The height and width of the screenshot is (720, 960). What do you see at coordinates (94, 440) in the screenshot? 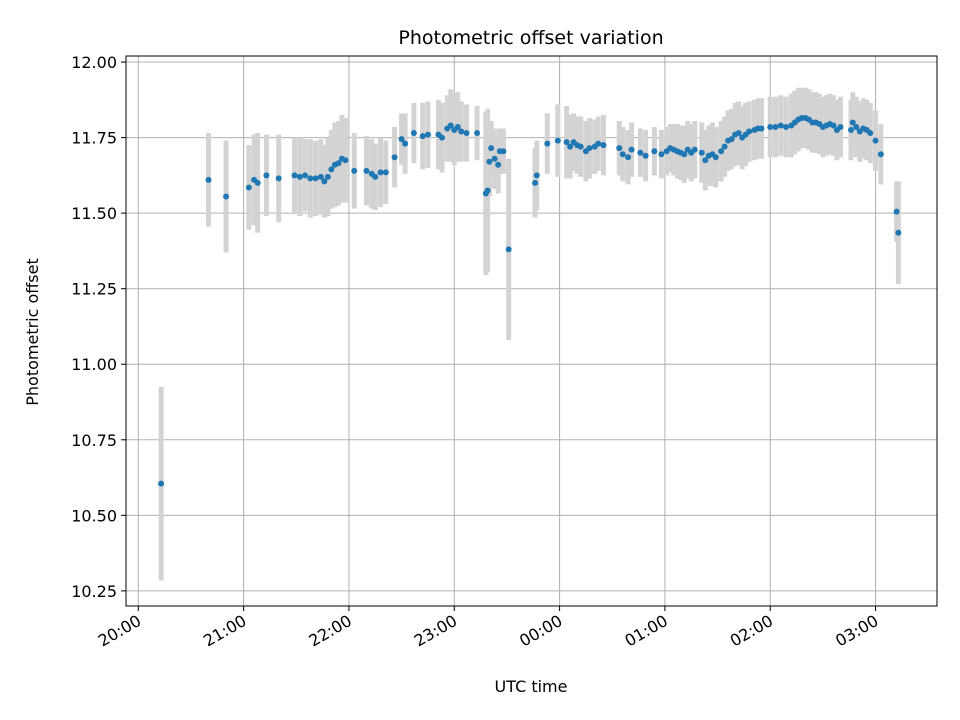
I see `y-tick-label: 10.75` at bounding box center [94, 440].